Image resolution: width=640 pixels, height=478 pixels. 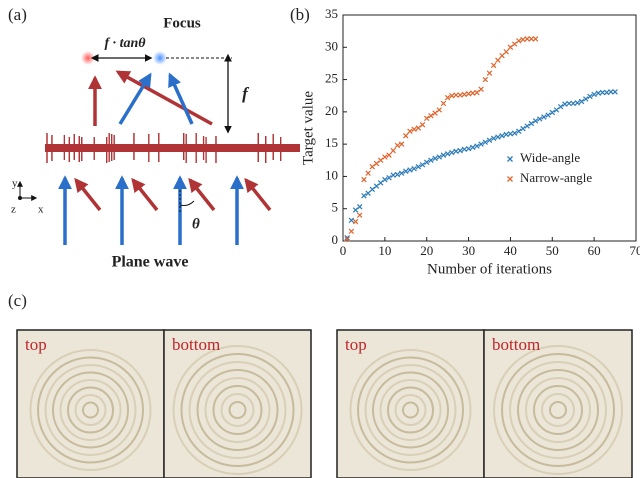 What do you see at coordinates (88, 58) in the screenshot?
I see `red-focus` at bounding box center [88, 58].